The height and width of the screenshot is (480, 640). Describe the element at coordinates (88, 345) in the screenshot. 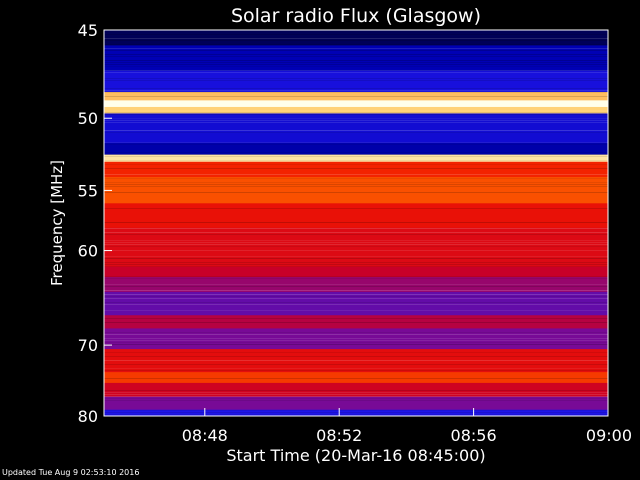

I see `y-tick-label: 70` at that location.